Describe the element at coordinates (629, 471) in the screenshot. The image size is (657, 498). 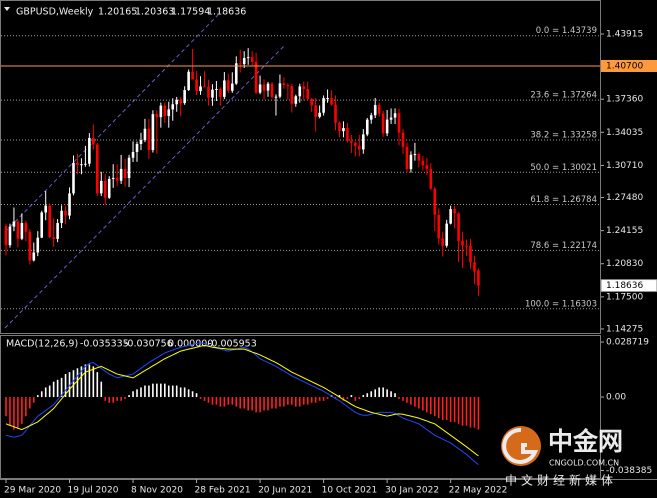
I see `y-tick-label: -0.038385` at that location.